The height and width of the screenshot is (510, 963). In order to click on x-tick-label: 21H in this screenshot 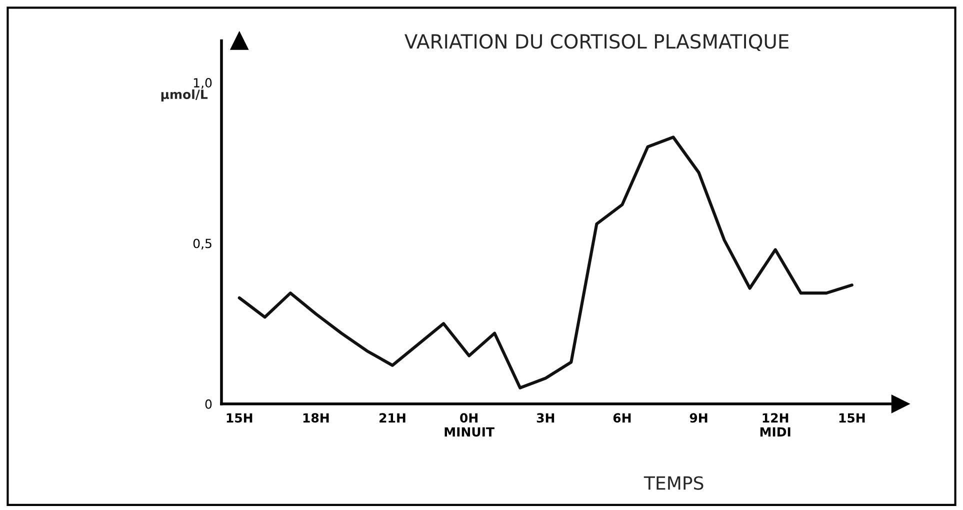, I will do `click(393, 417)`.